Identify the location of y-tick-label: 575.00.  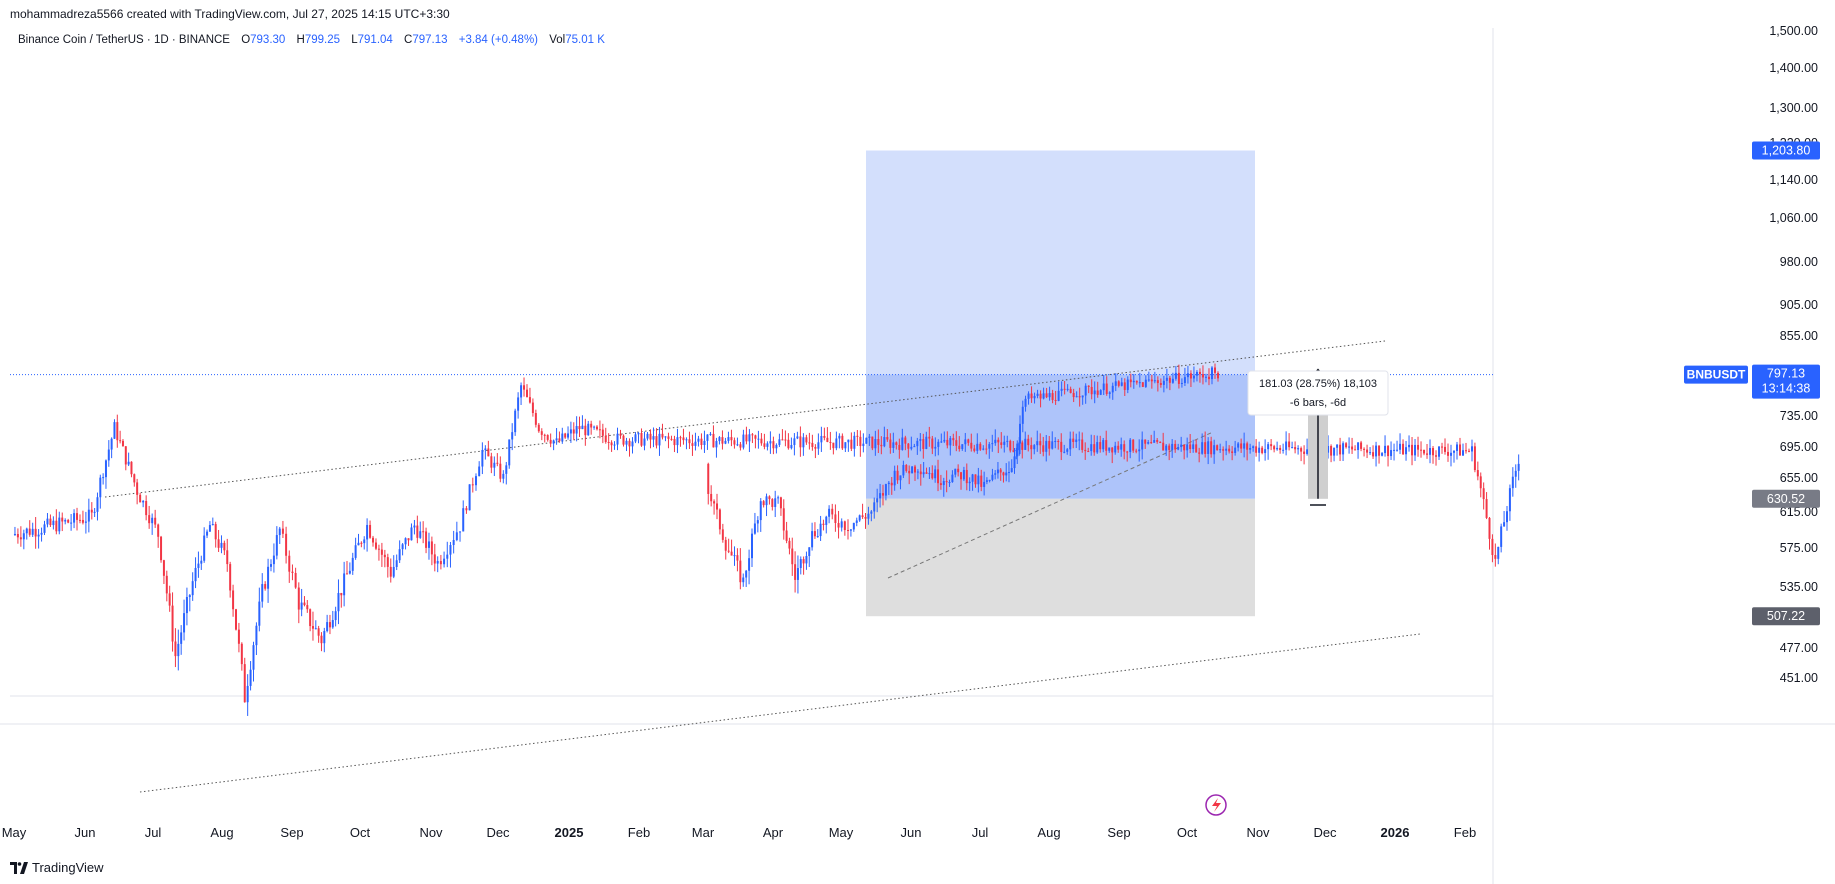
(1799, 548).